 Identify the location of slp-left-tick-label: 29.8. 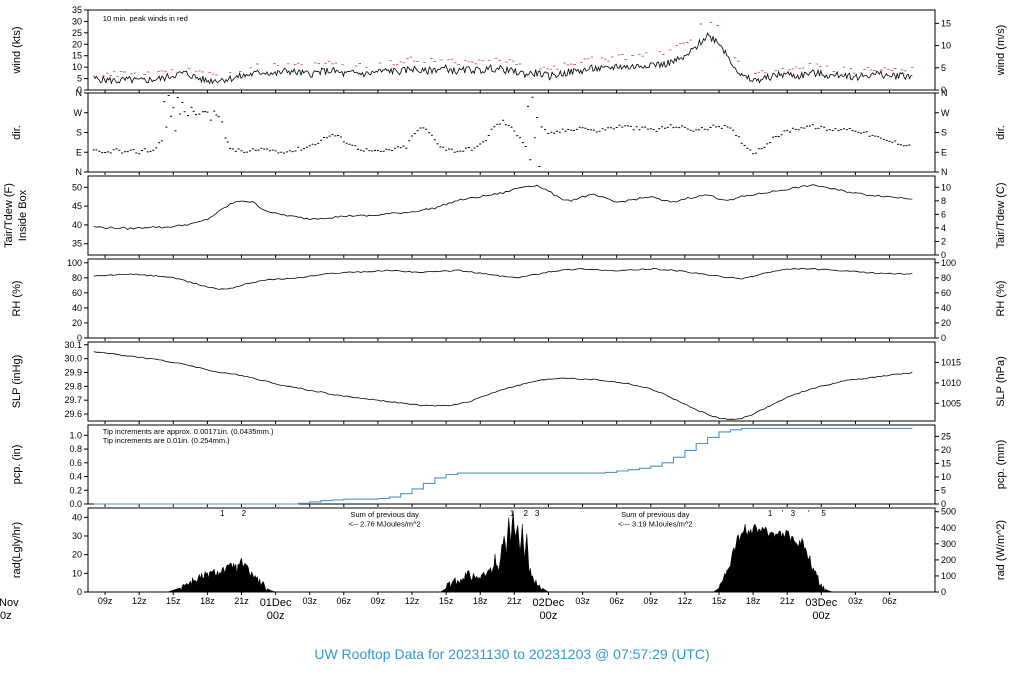
(73, 386).